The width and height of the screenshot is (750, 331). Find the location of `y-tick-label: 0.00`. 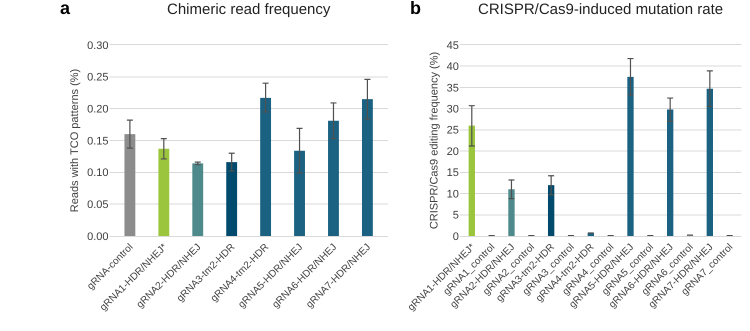

y-tick-label: 0.00 is located at coordinates (98, 236).